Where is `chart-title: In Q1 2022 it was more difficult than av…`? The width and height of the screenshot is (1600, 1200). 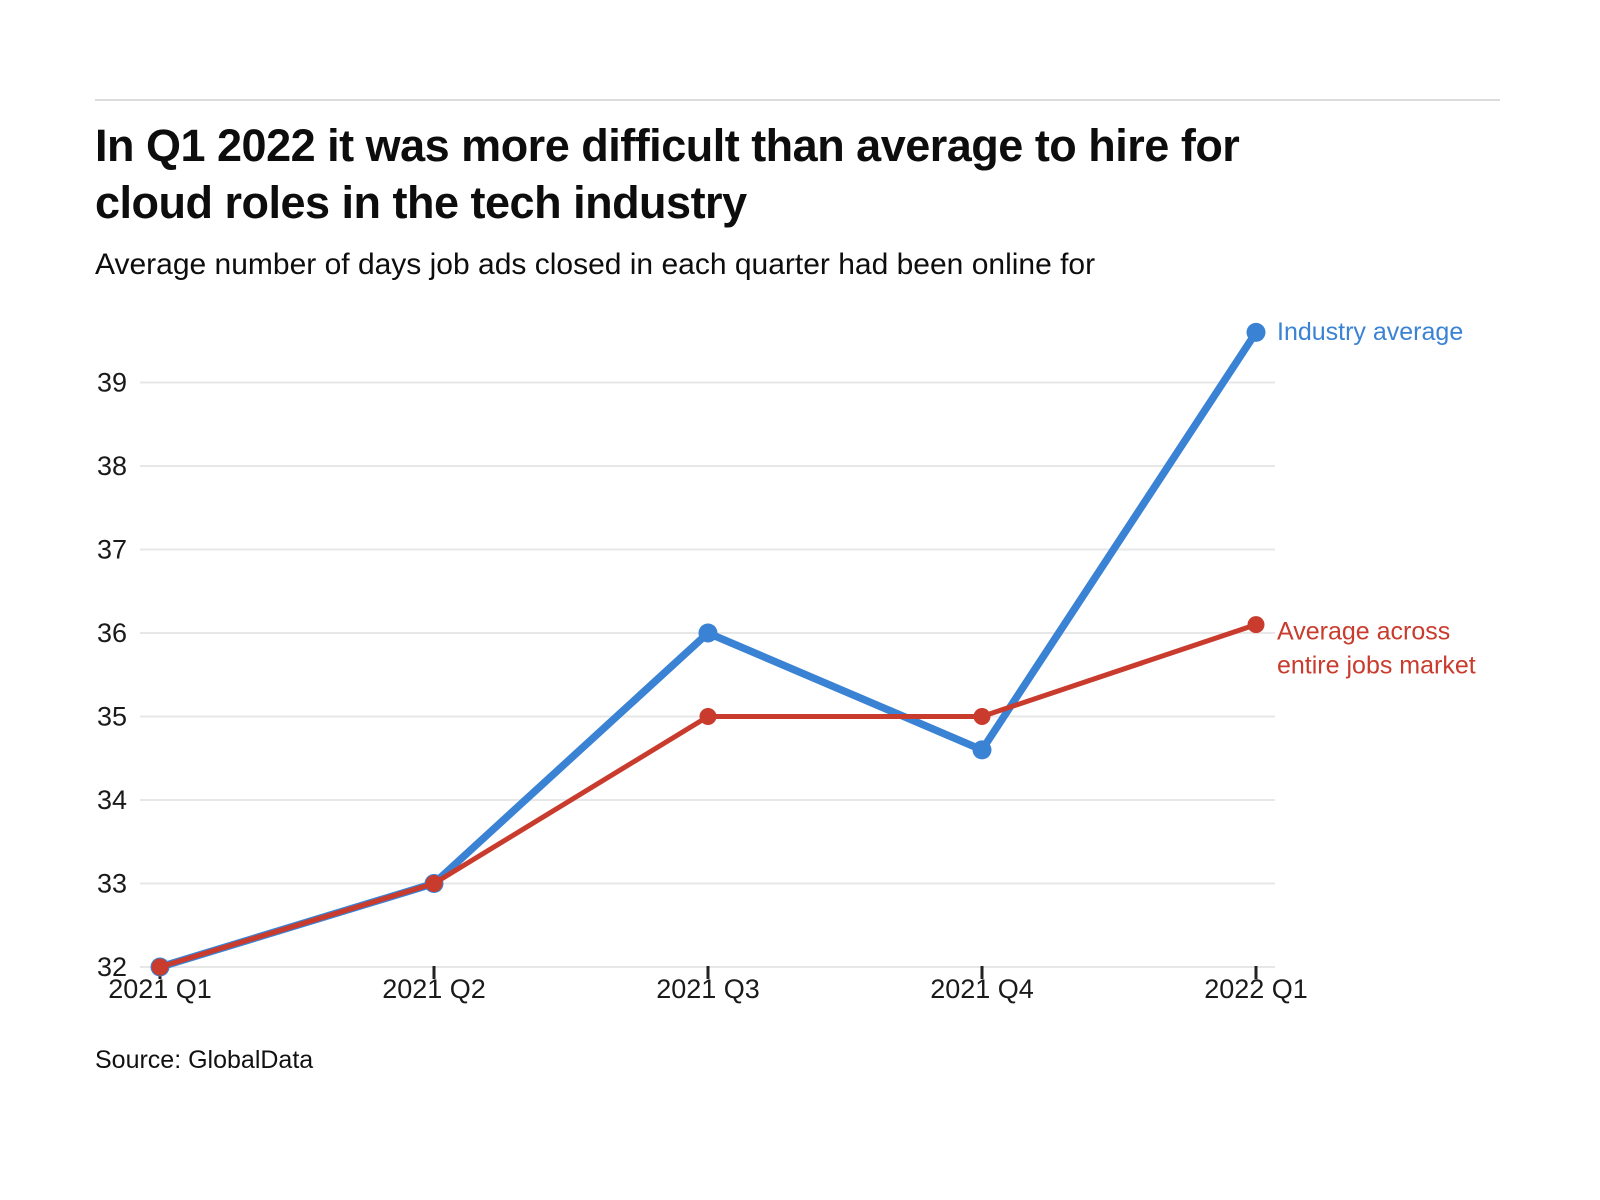 chart-title: In Q1 2022 it was more difficult than av… is located at coordinates (667, 174).